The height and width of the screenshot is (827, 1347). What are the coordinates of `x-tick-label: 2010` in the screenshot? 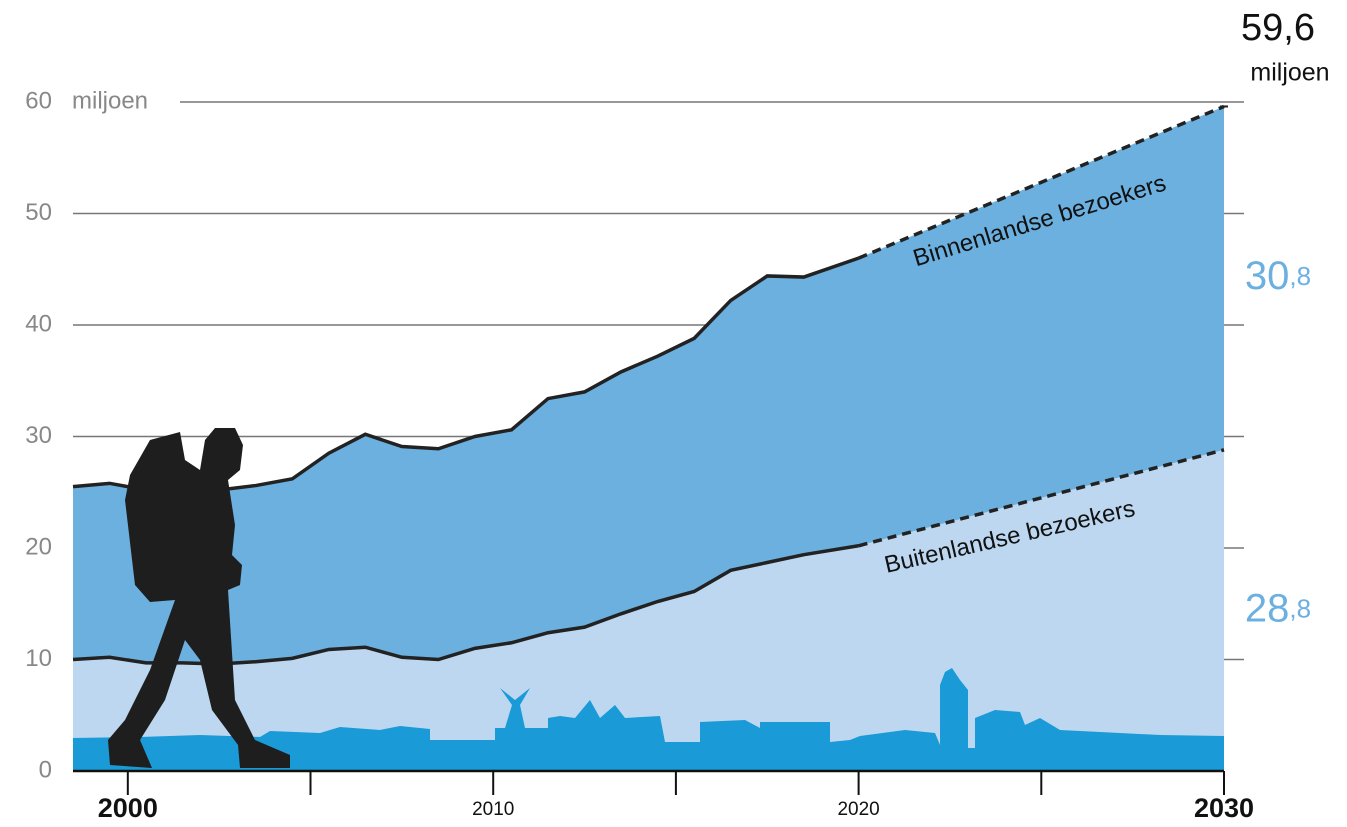 It's located at (493, 809).